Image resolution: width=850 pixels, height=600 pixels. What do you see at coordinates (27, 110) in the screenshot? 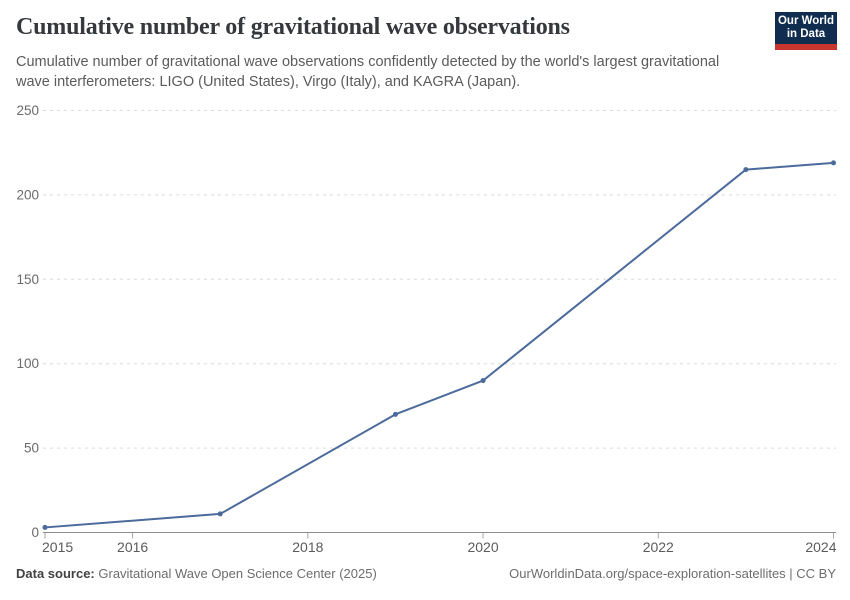
I see `y-axis-tick-label: 250` at bounding box center [27, 110].